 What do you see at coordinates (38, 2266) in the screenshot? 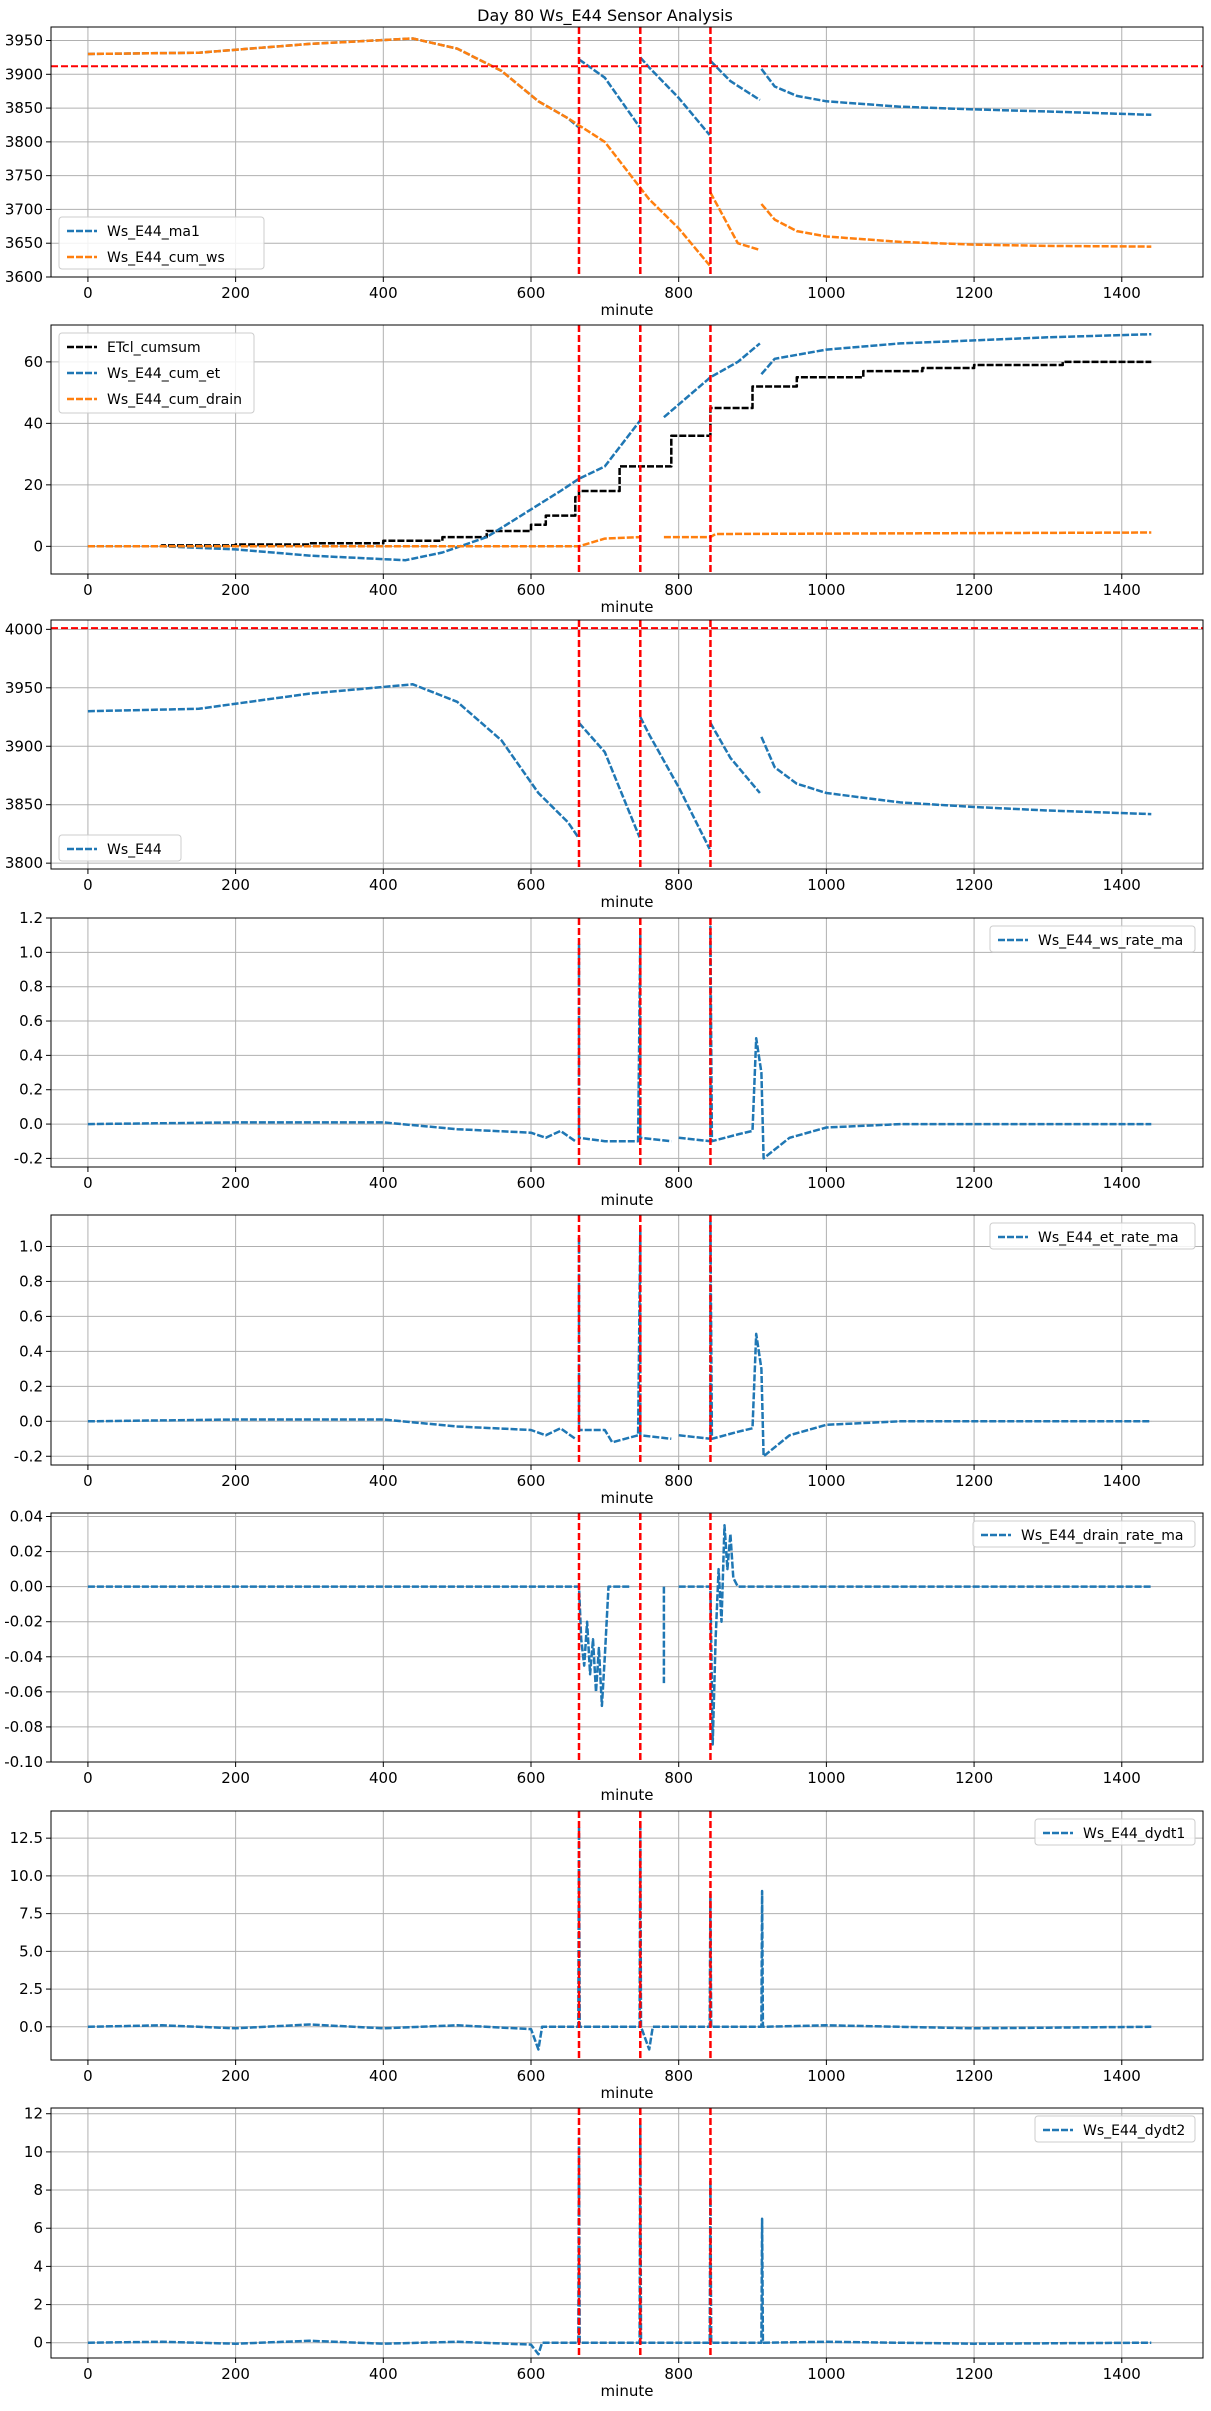
I see `y-tick-label: 4` at bounding box center [38, 2266].